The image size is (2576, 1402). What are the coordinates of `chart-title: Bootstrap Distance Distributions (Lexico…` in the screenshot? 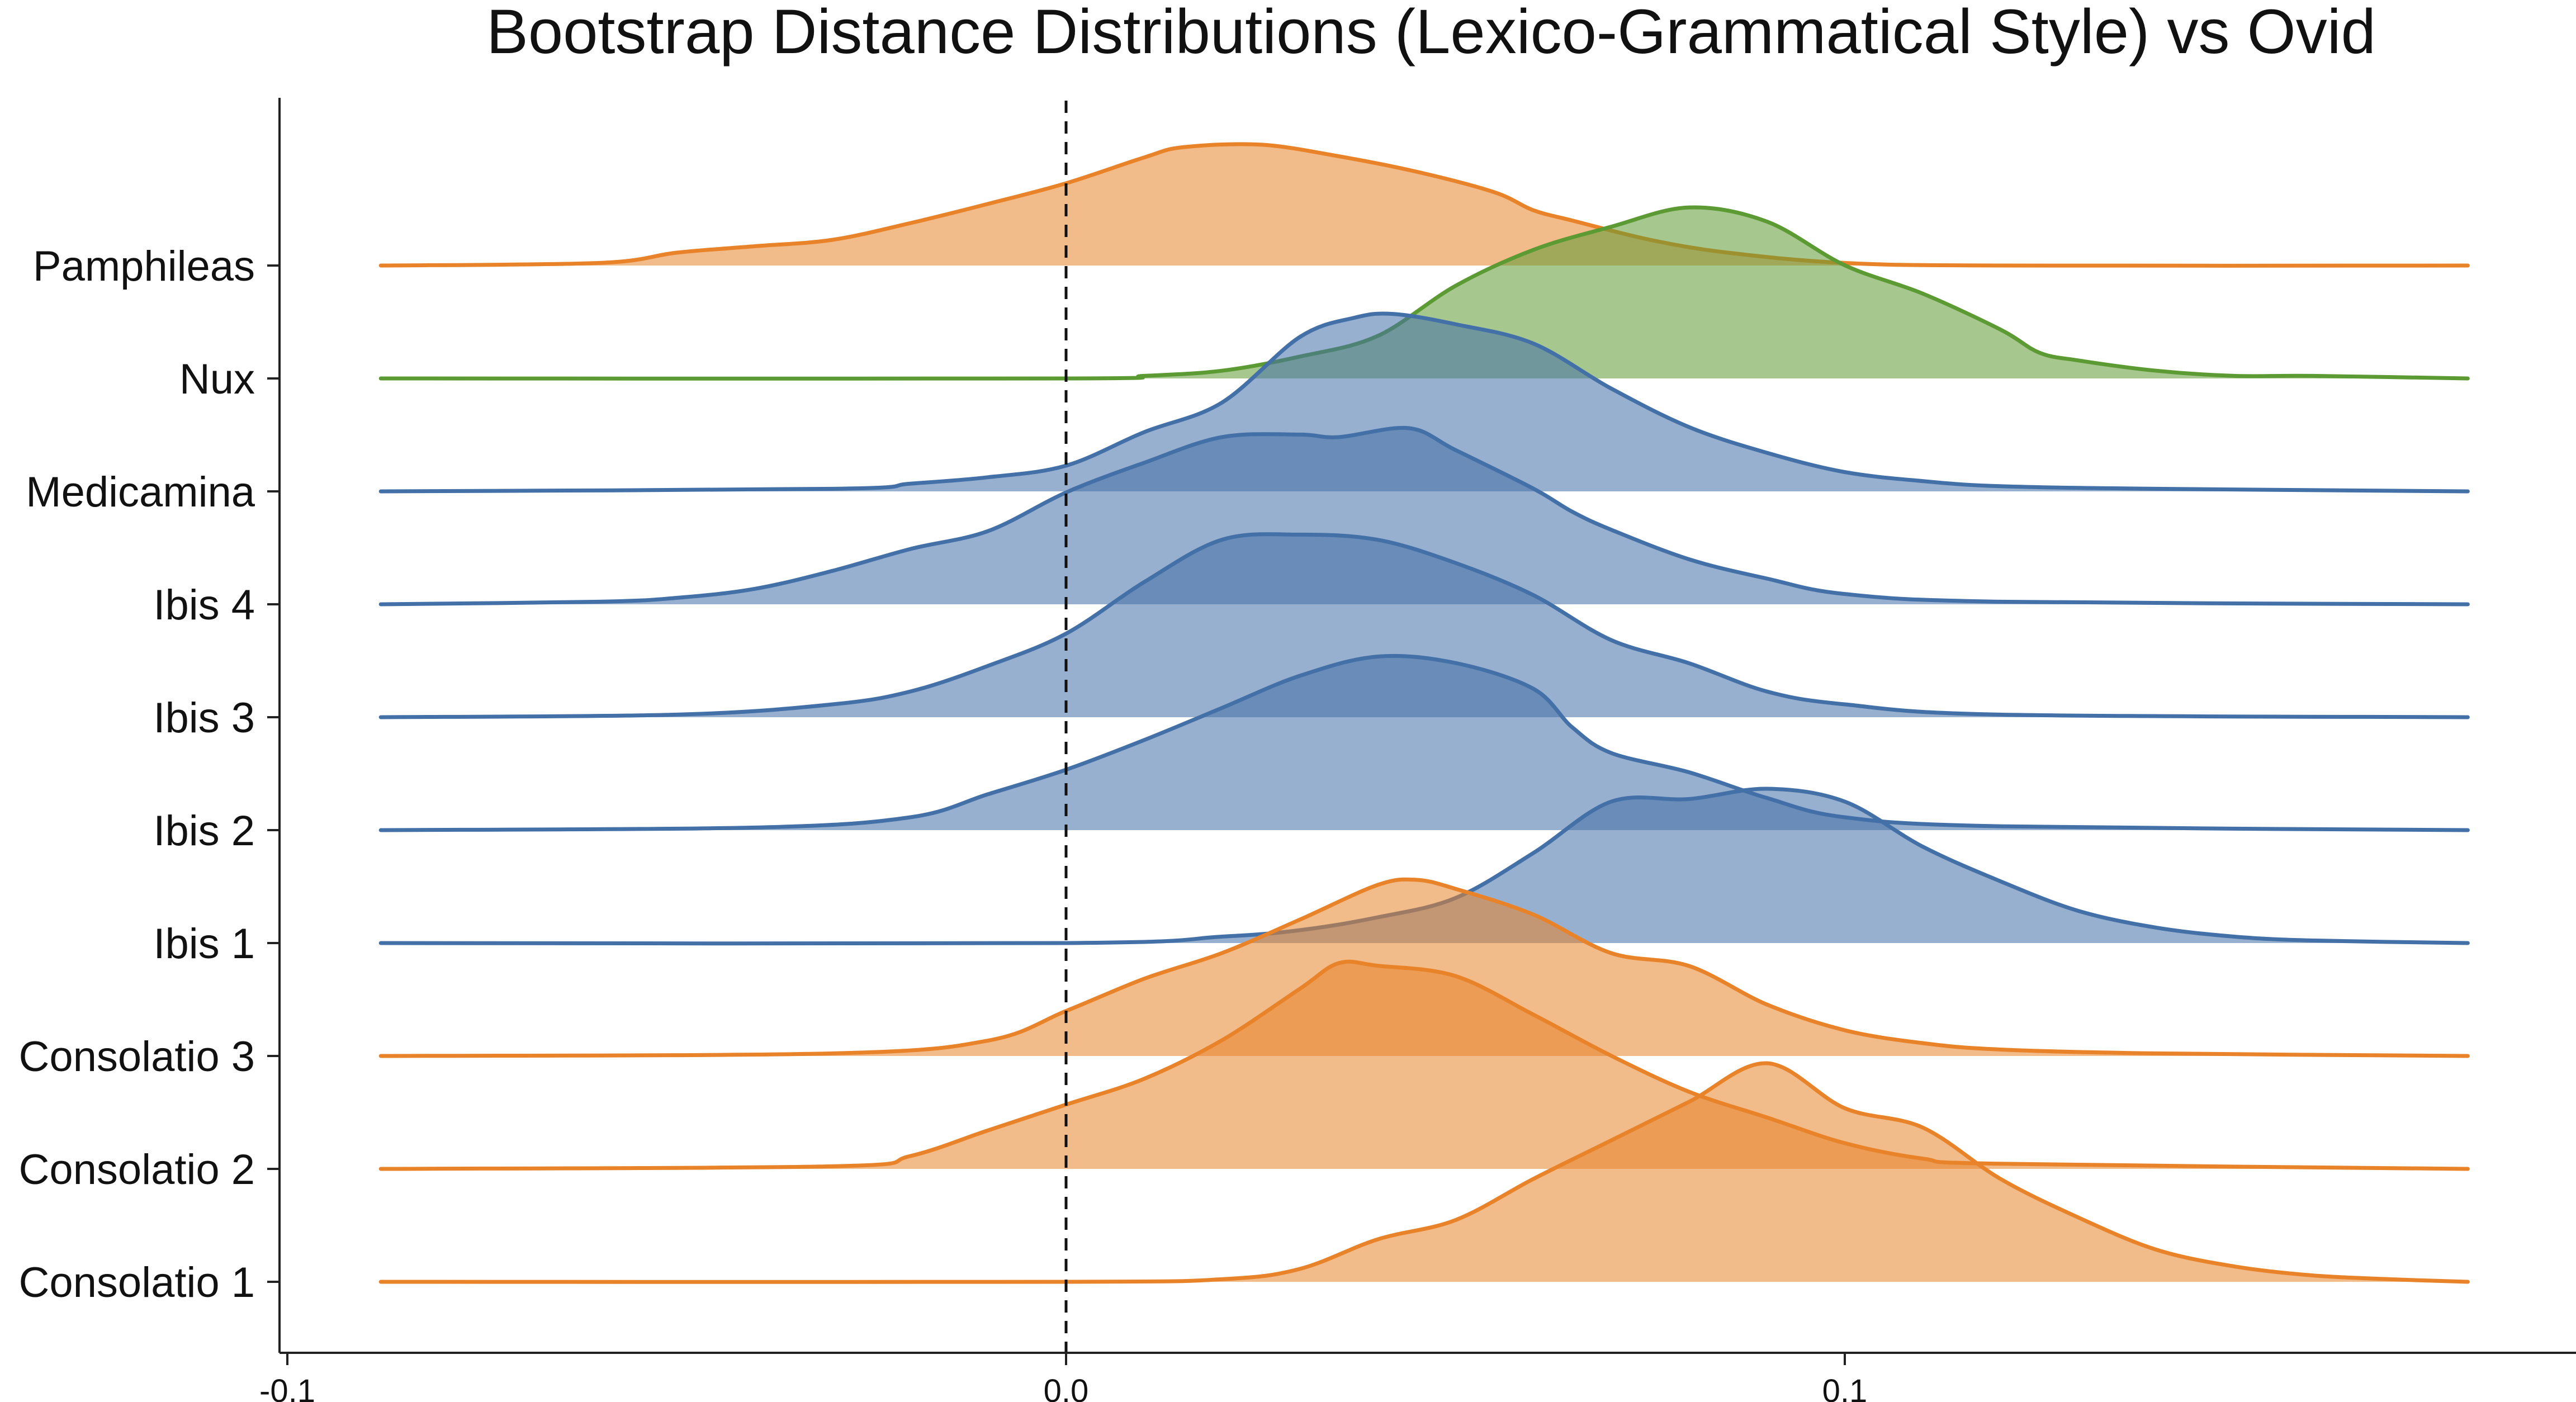 It's located at (1431, 33).